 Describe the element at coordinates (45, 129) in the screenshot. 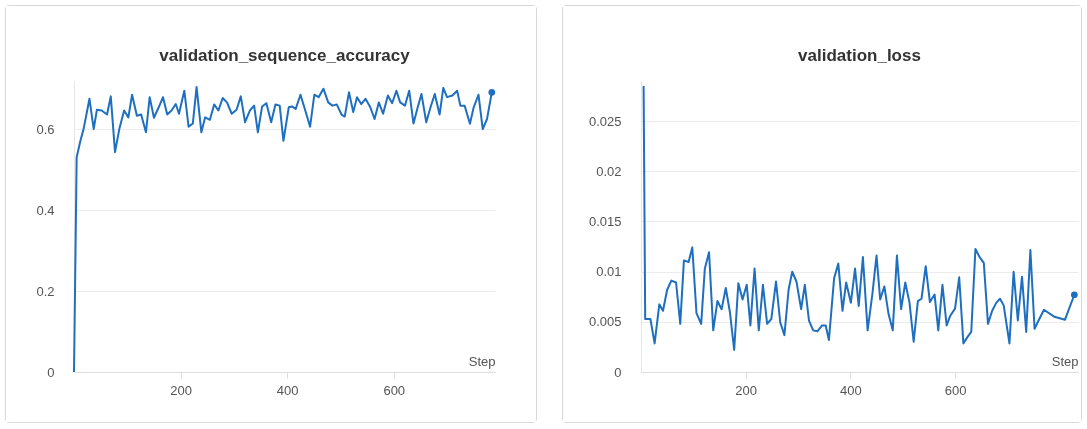

I see `y-tick-label: 0.6` at that location.